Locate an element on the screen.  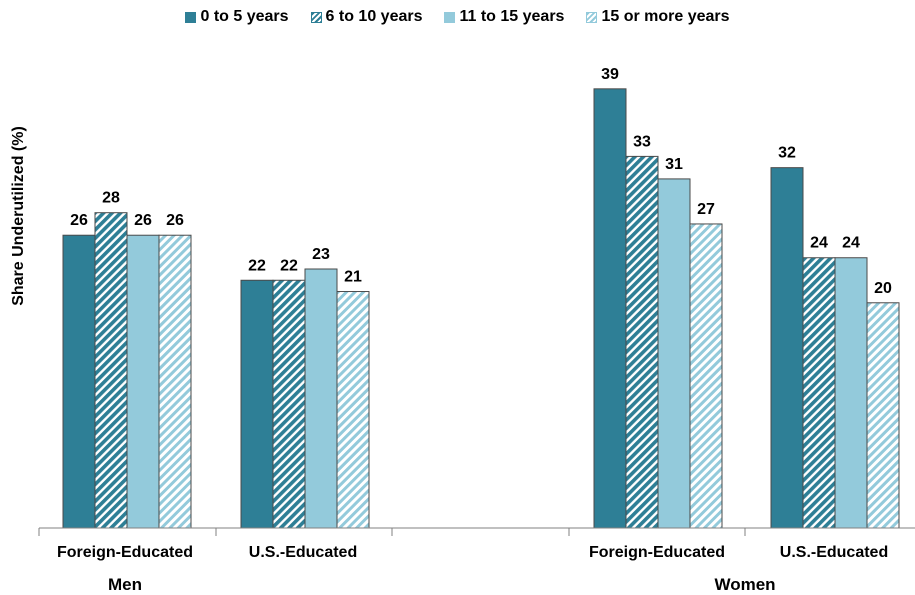
legend-item: 11 to 15 years is located at coordinates (504, 17).